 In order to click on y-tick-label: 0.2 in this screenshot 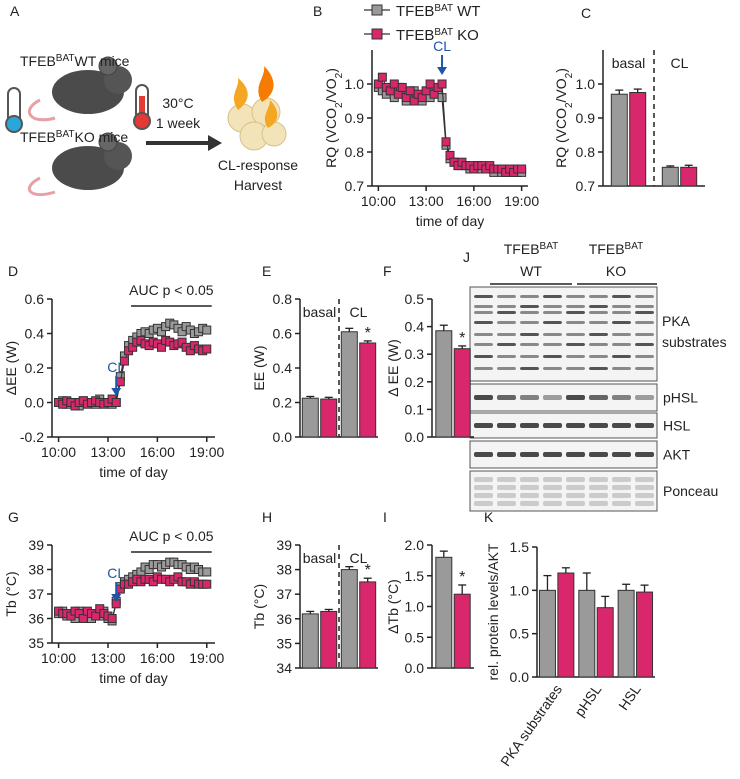, I will do `click(283, 403)`.